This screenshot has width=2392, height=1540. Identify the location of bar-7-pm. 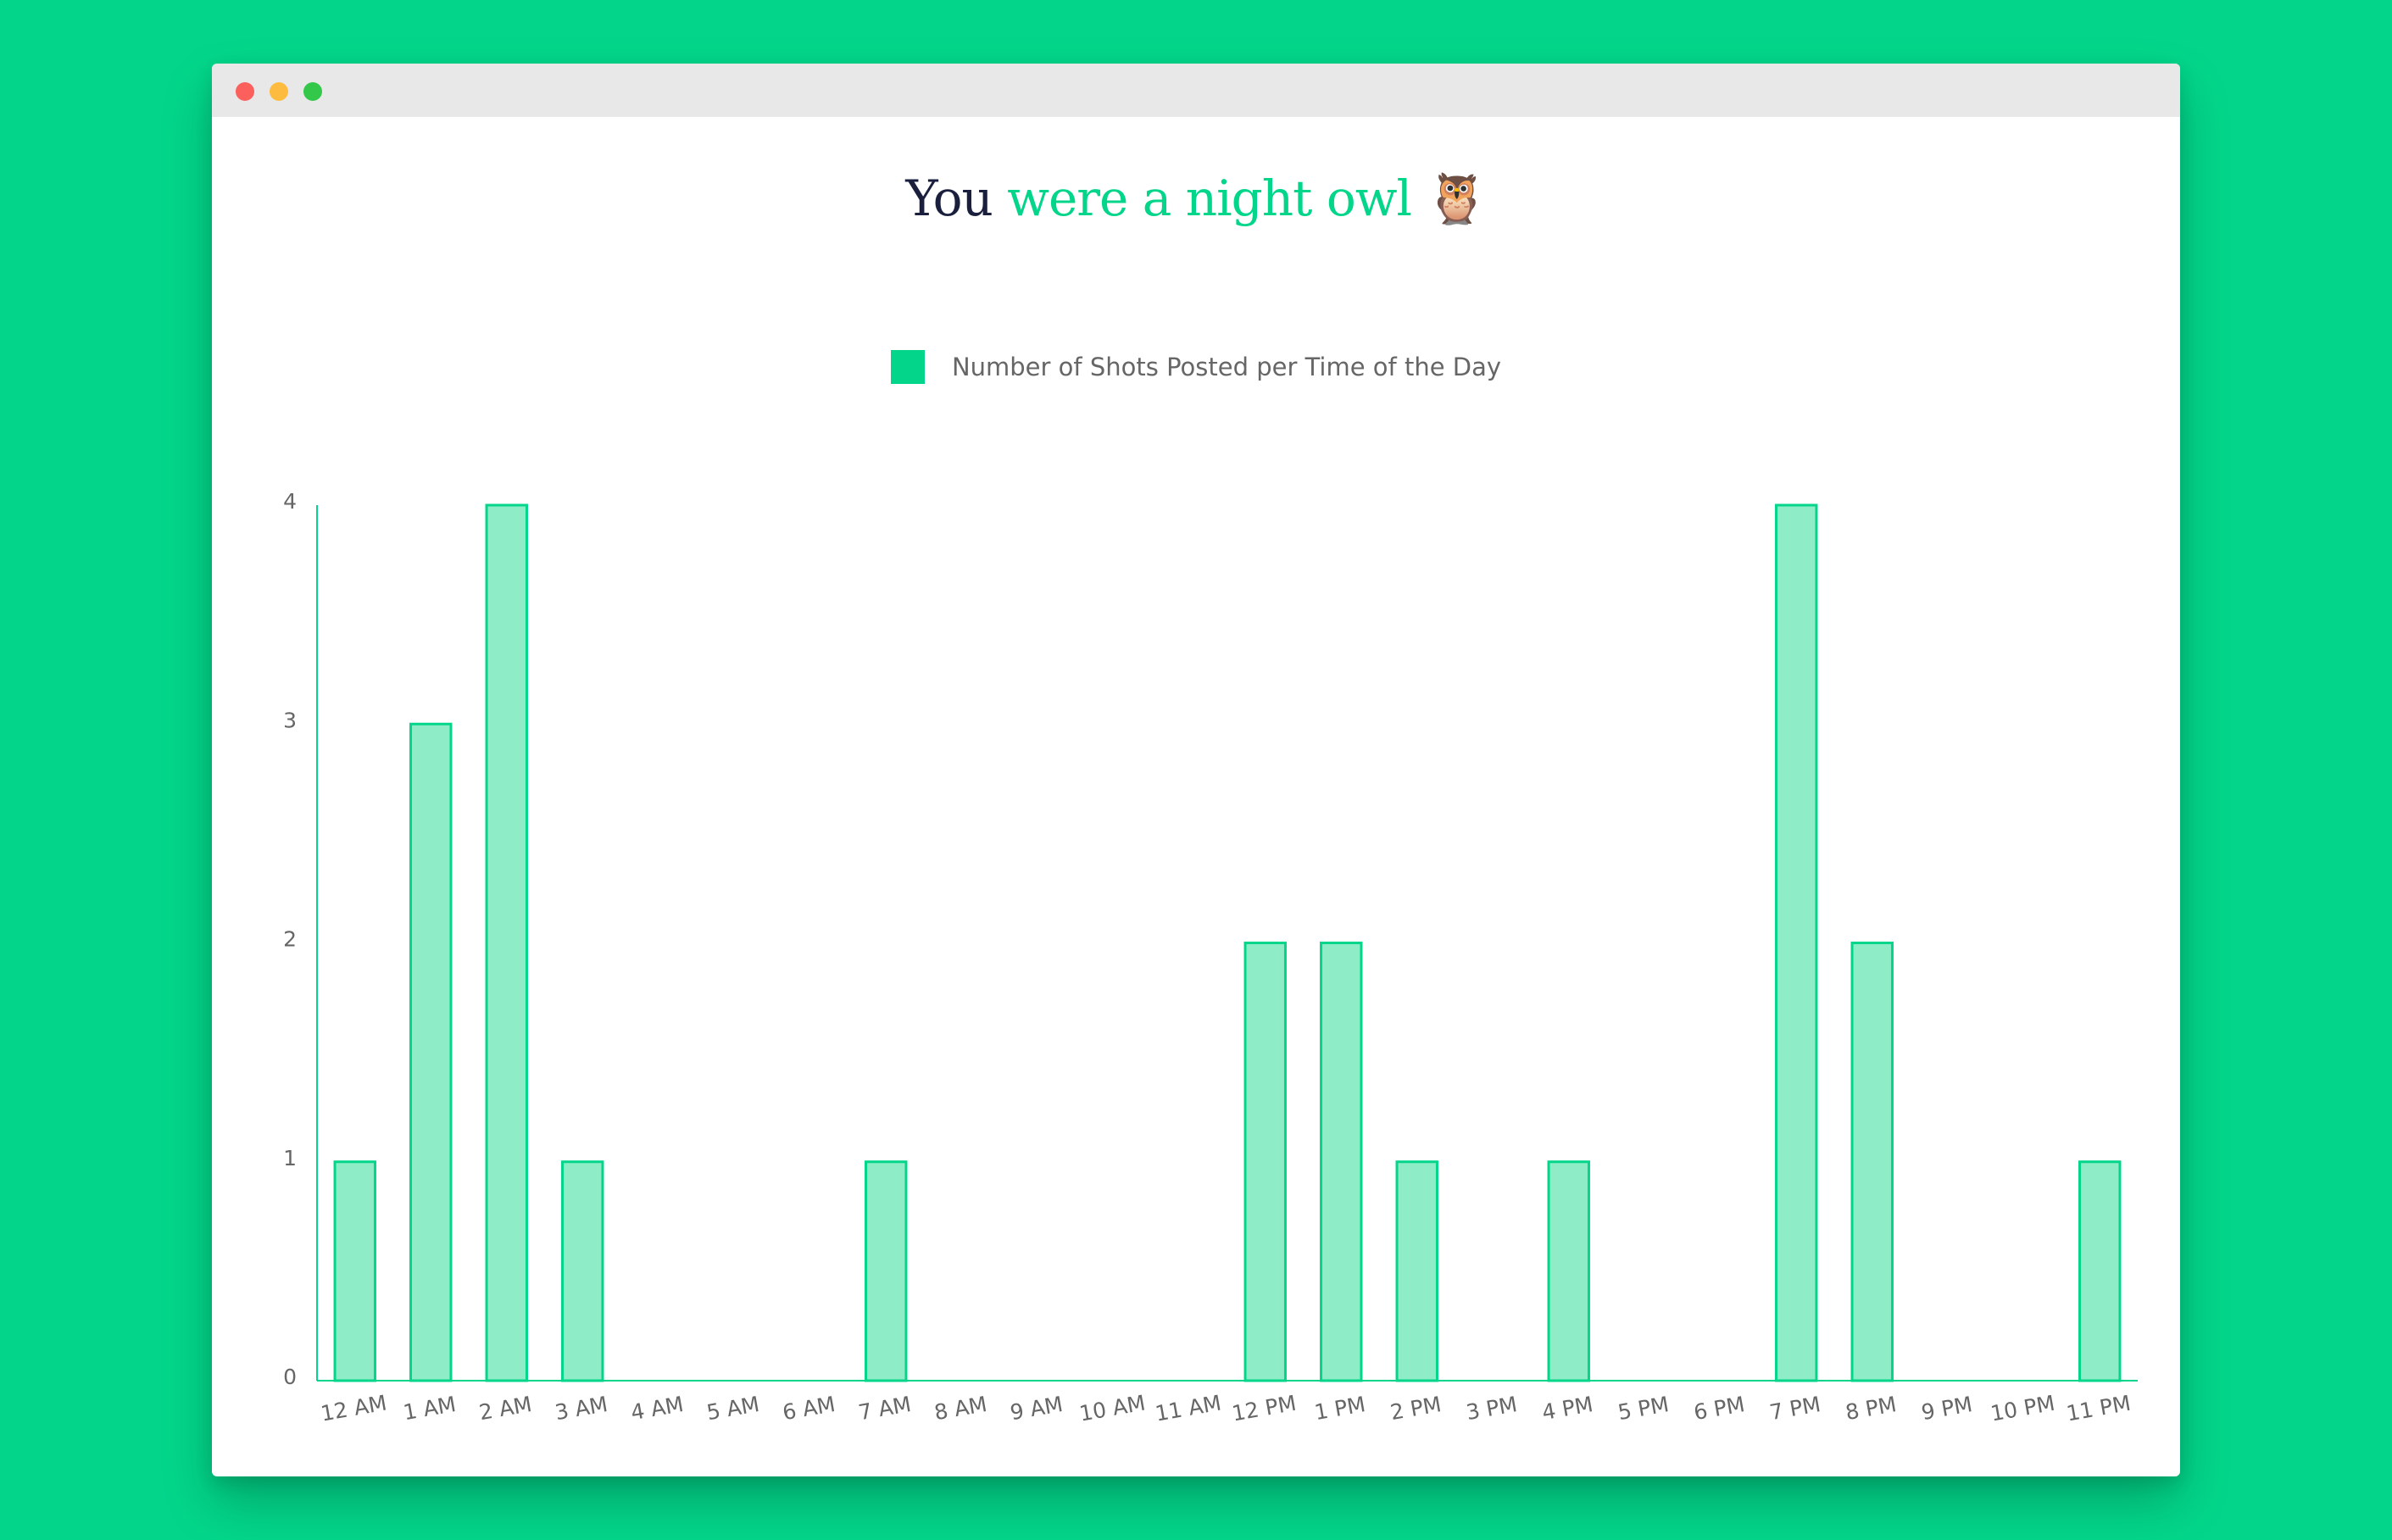
(1797, 942).